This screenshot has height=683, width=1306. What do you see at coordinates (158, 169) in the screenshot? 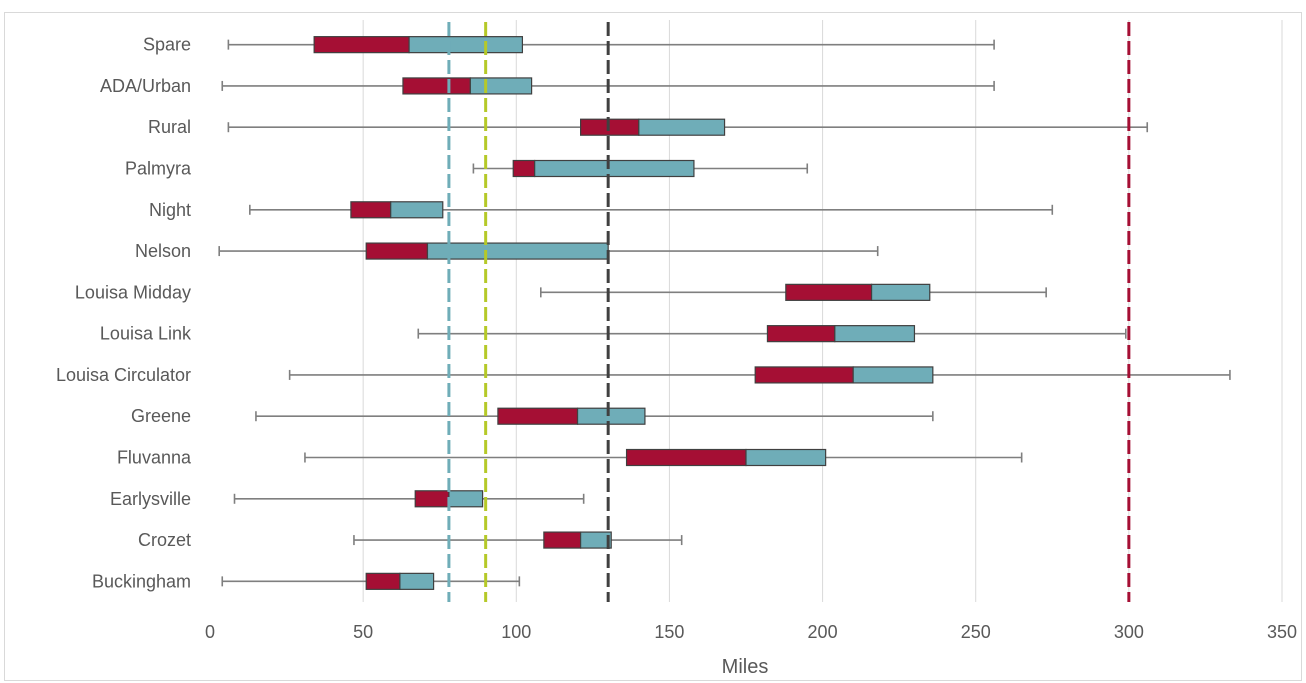
I see `category-label-palmyra: Palmyra` at bounding box center [158, 169].